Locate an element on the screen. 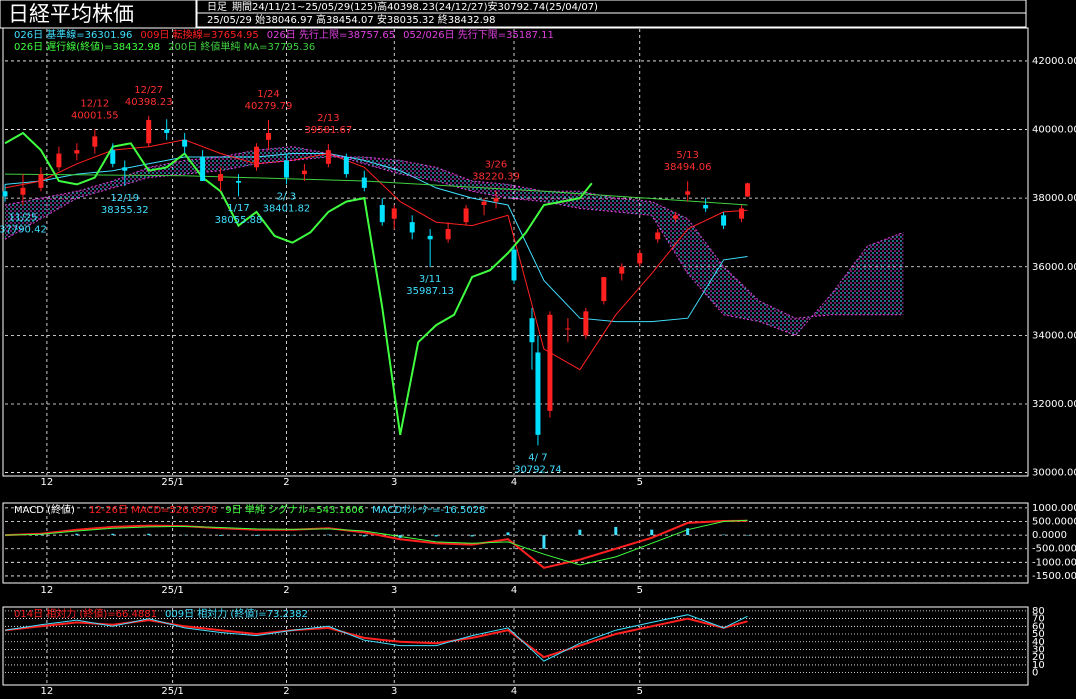 The height and width of the screenshot is (699, 1076). annotation-value: 40001.55 is located at coordinates (95, 115).